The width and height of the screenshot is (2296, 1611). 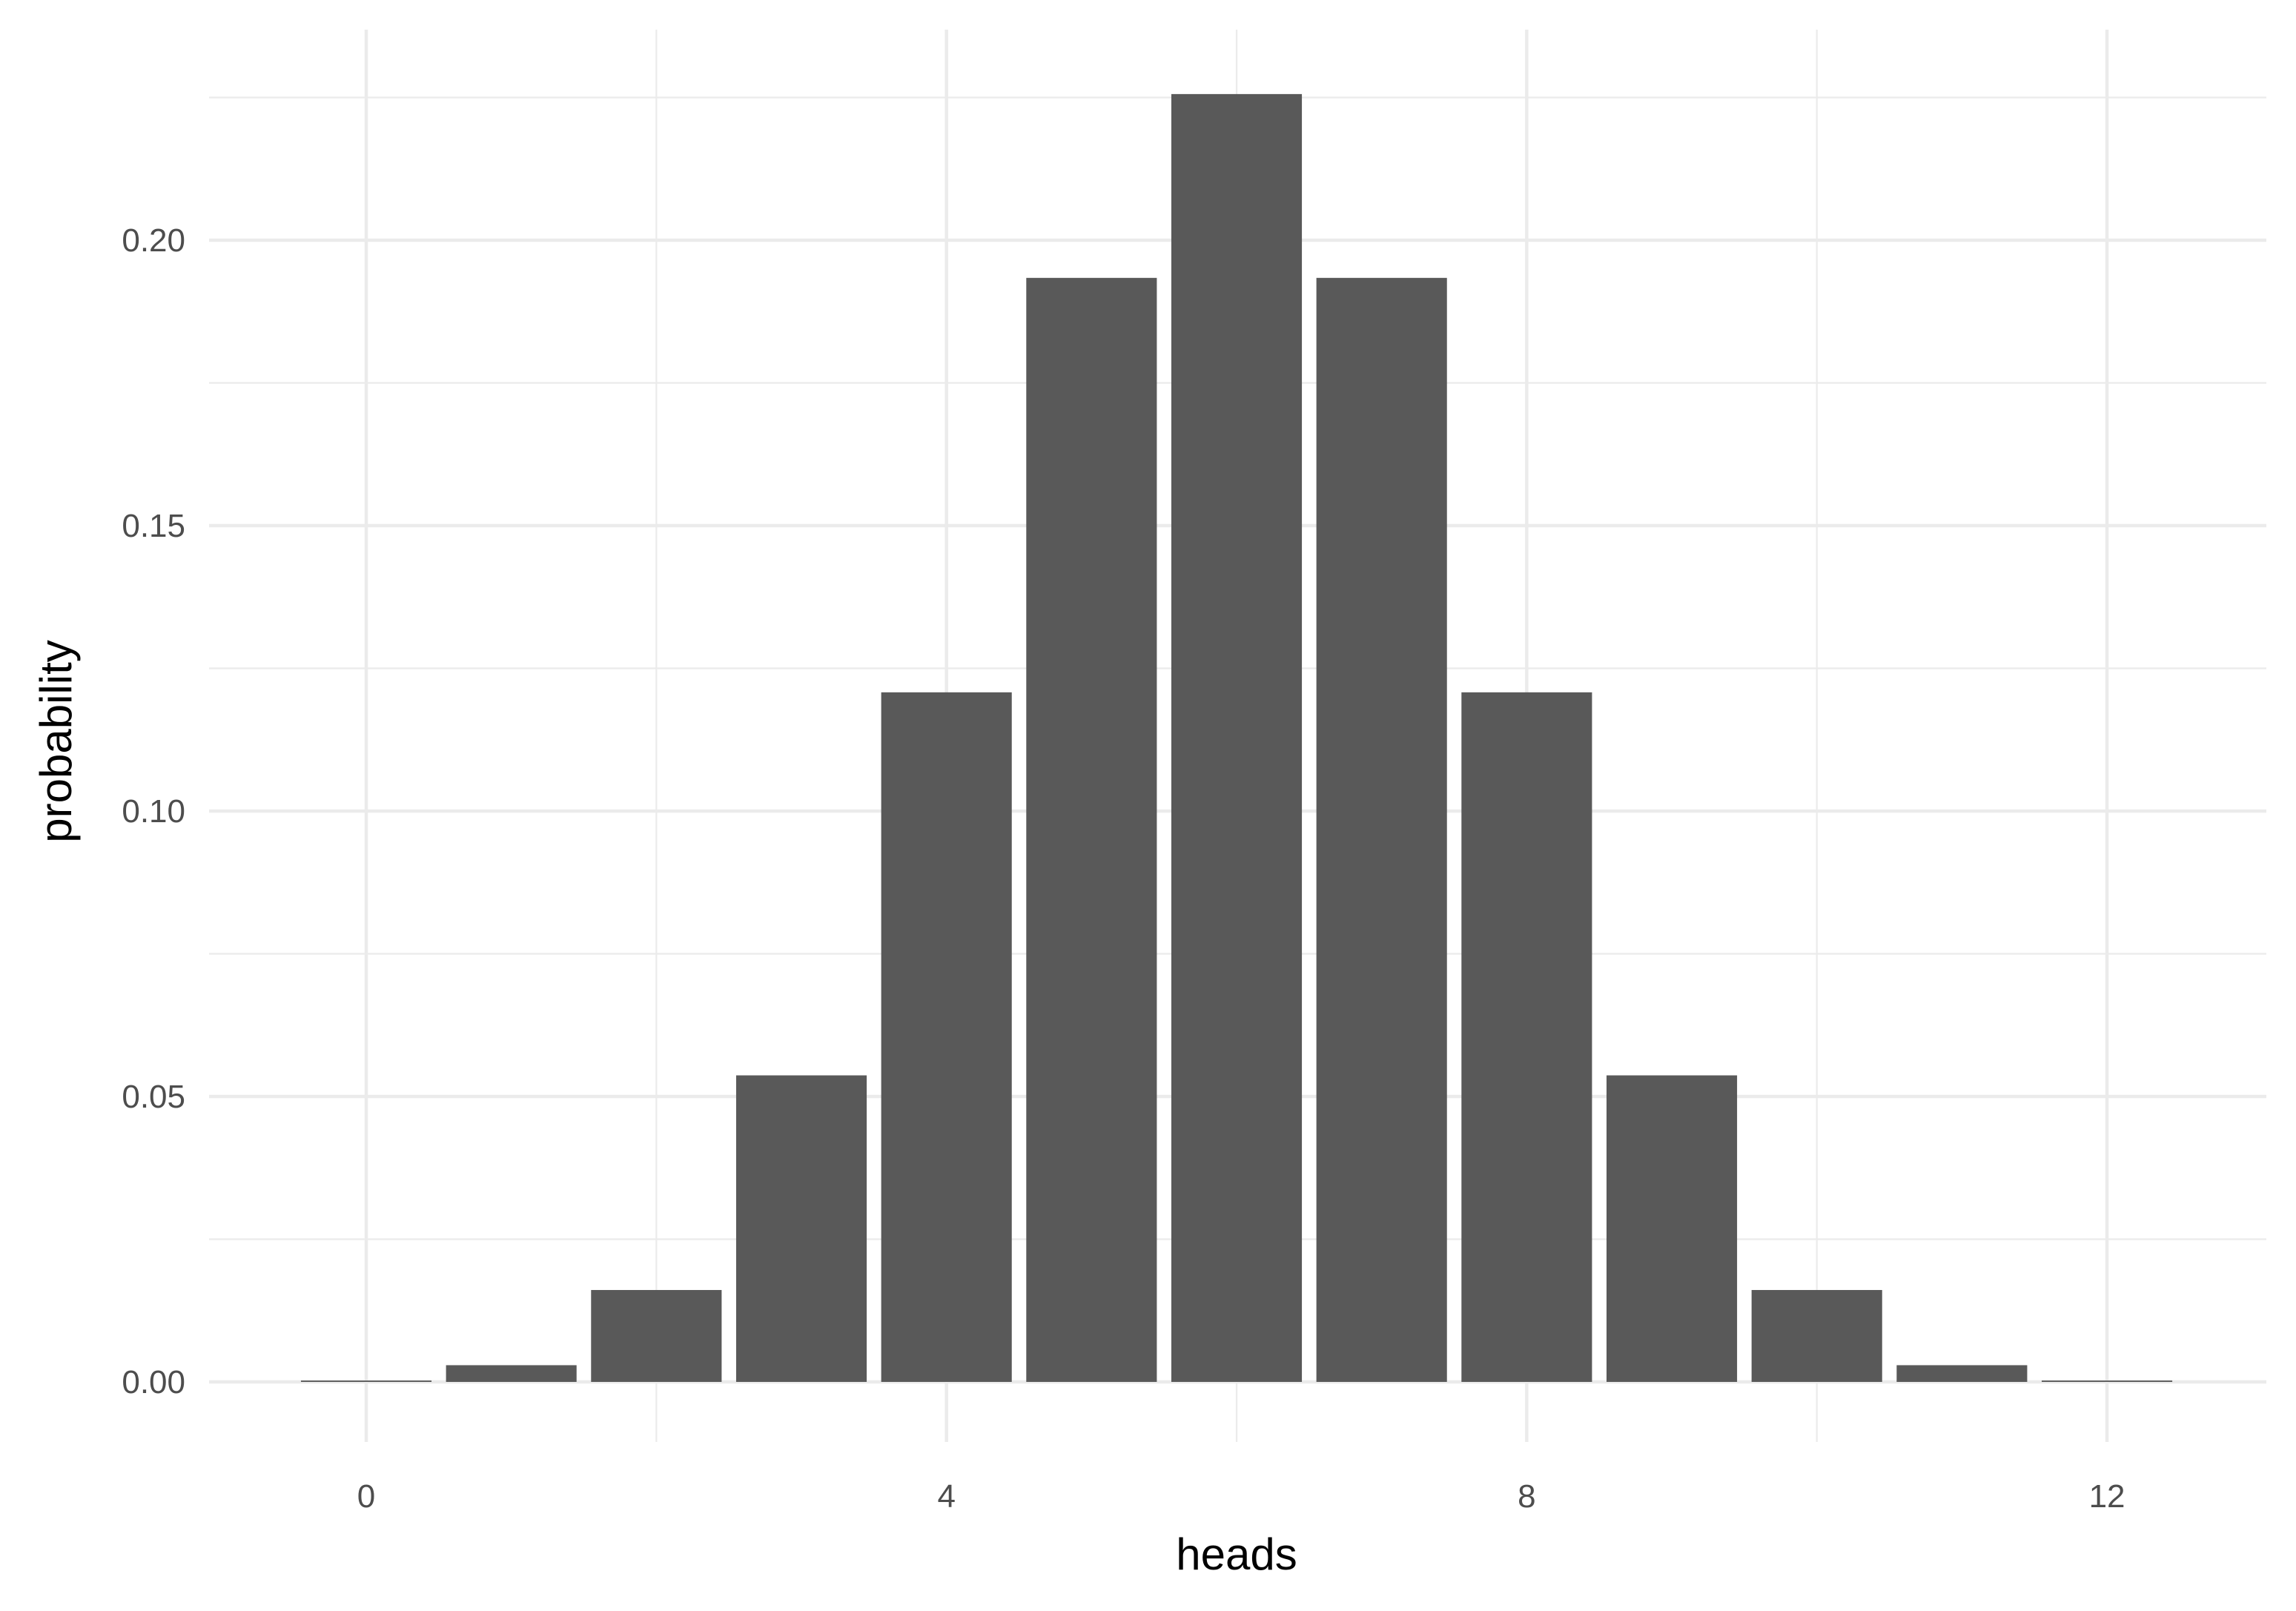 I want to click on x-tick-label: 4, so click(x=946, y=1496).